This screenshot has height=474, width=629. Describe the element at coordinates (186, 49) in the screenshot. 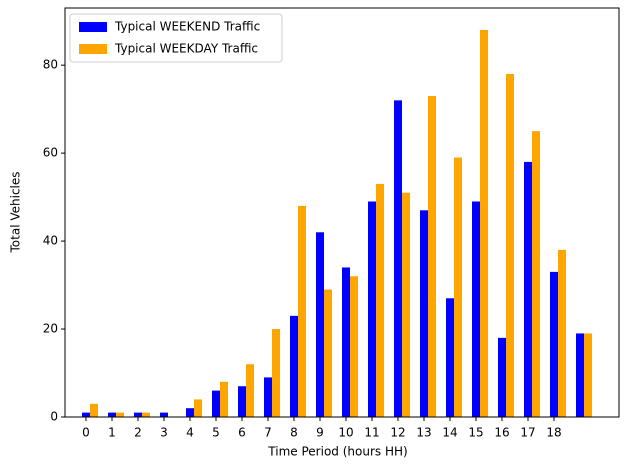

I see `legend-label: Typical WEEKDAY Traffic` at that location.